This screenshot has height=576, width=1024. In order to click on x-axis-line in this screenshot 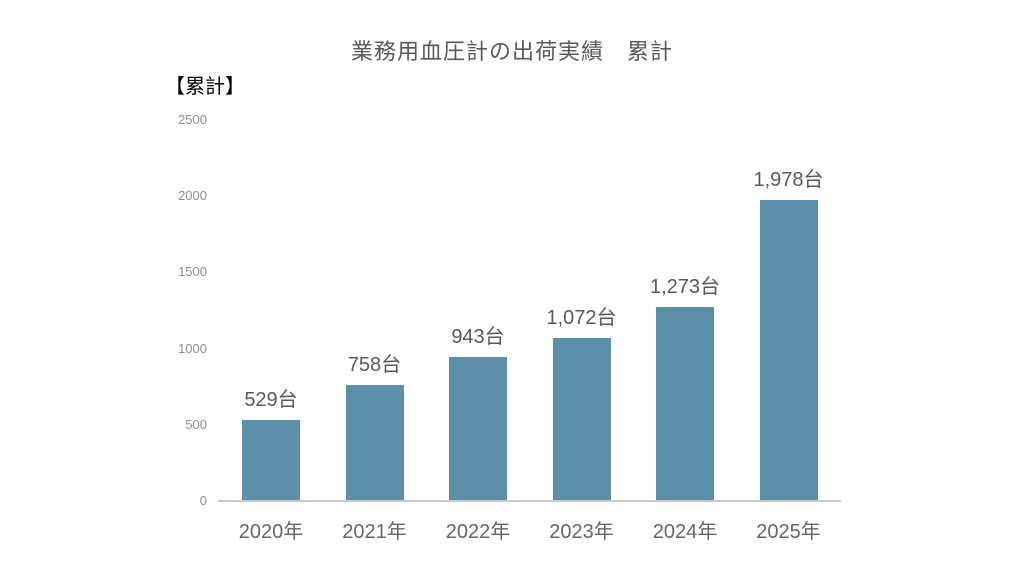, I will do `click(529, 501)`.